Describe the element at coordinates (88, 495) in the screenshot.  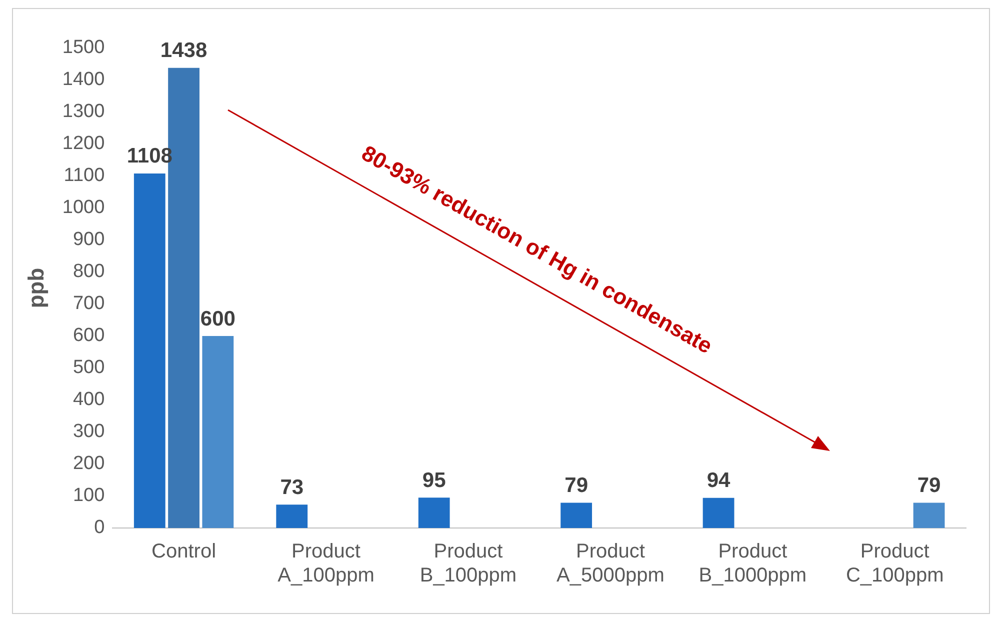
I see `y-tick-label: 100` at that location.